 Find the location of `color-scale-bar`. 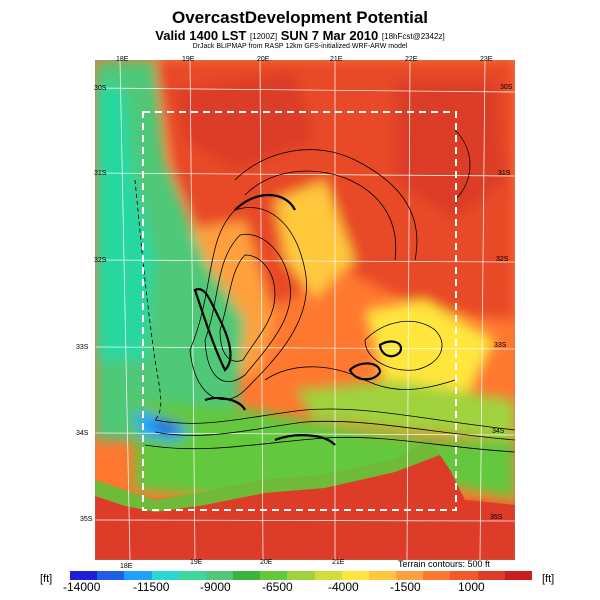

color-scale-bar is located at coordinates (301, 575).